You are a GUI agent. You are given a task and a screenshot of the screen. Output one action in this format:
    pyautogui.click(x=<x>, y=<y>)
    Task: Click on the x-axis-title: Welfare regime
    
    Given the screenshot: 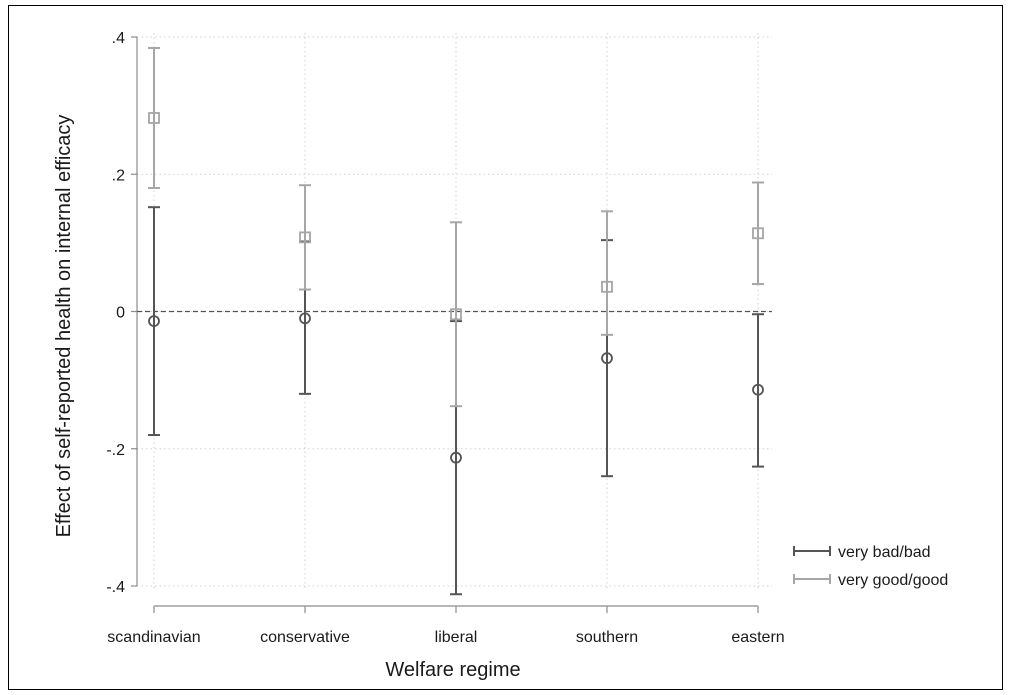 What is the action you would take?
    pyautogui.click(x=452, y=670)
    